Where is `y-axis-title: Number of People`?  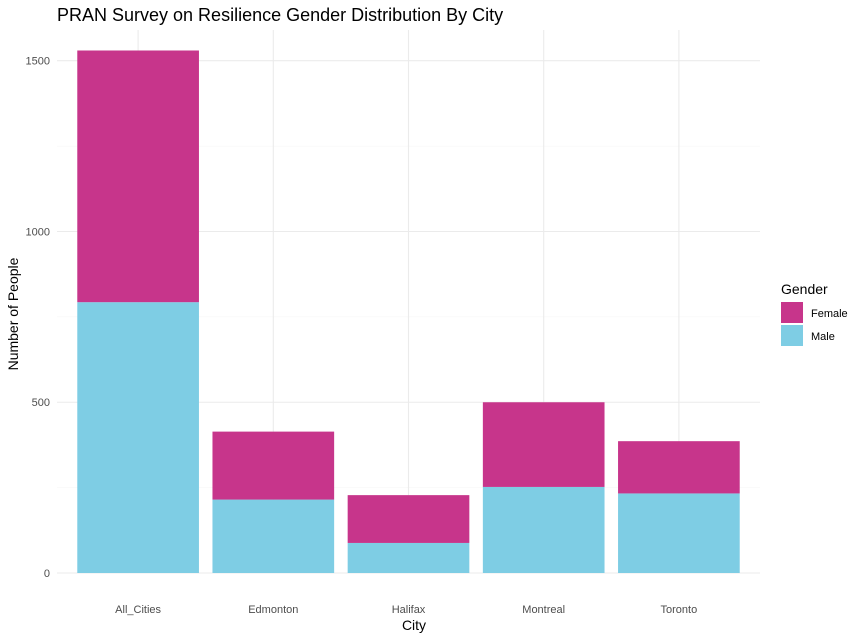
y-axis-title: Number of People is located at coordinates (13, 313).